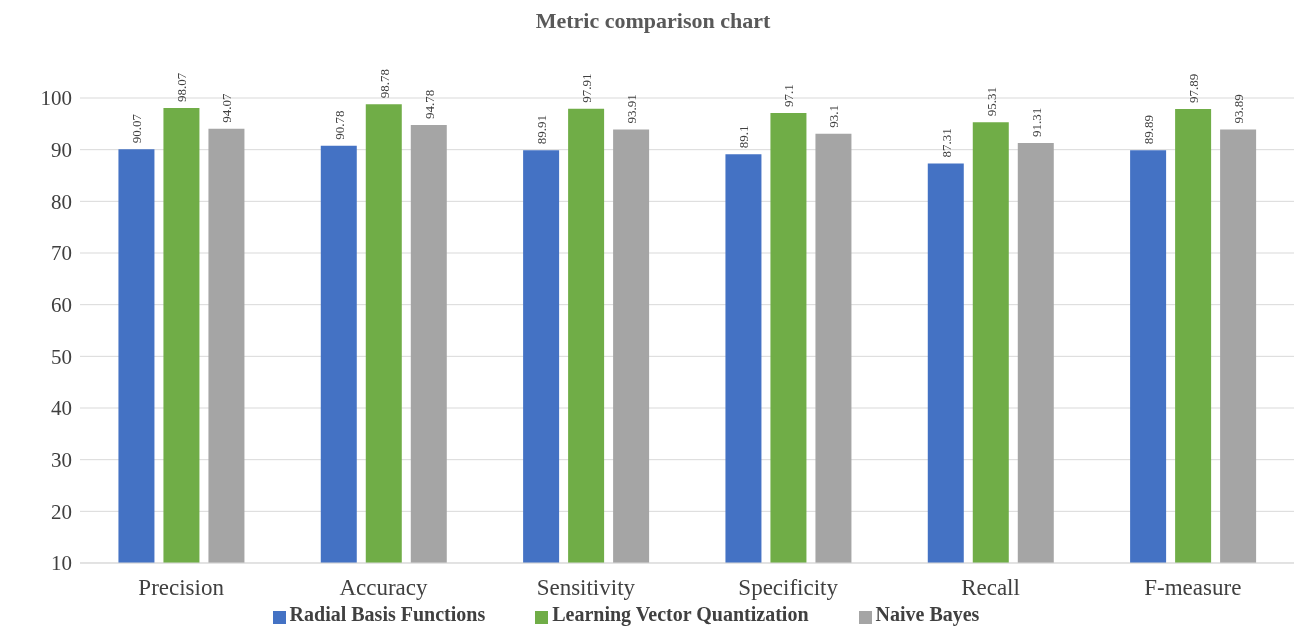 The width and height of the screenshot is (1306, 631). What do you see at coordinates (61, 511) in the screenshot?
I see `y-tick-label: 20` at bounding box center [61, 511].